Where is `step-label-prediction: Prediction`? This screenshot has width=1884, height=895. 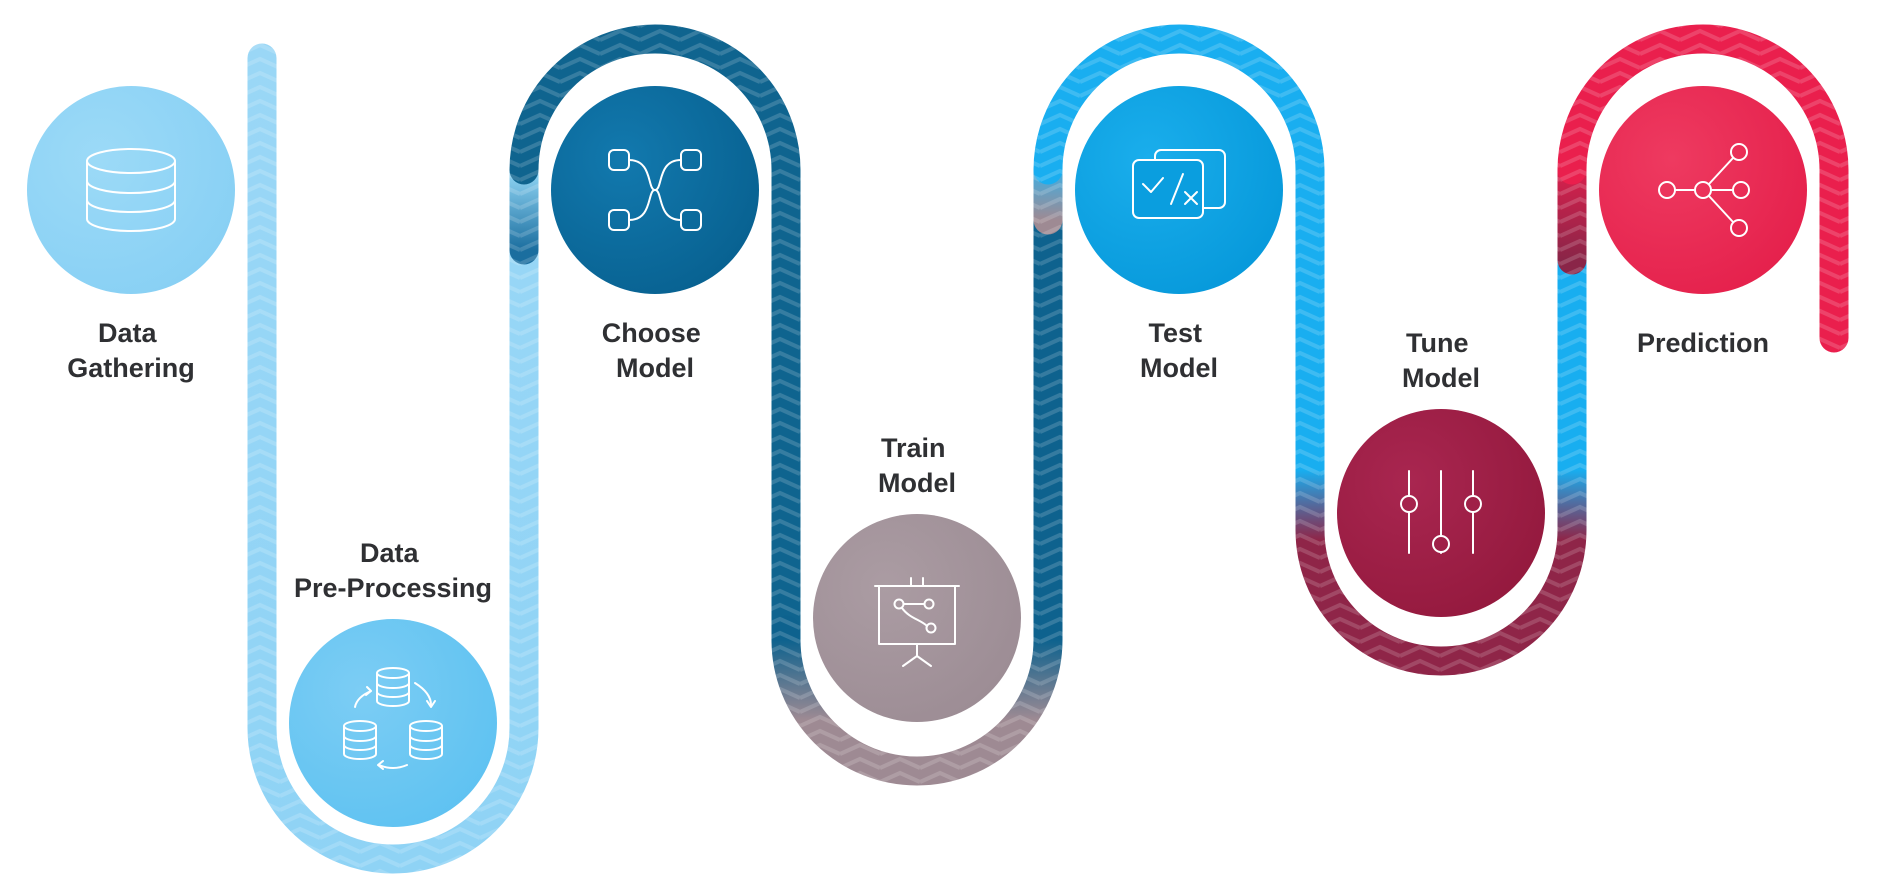
step-label-prediction: Prediction is located at coordinates (1703, 343).